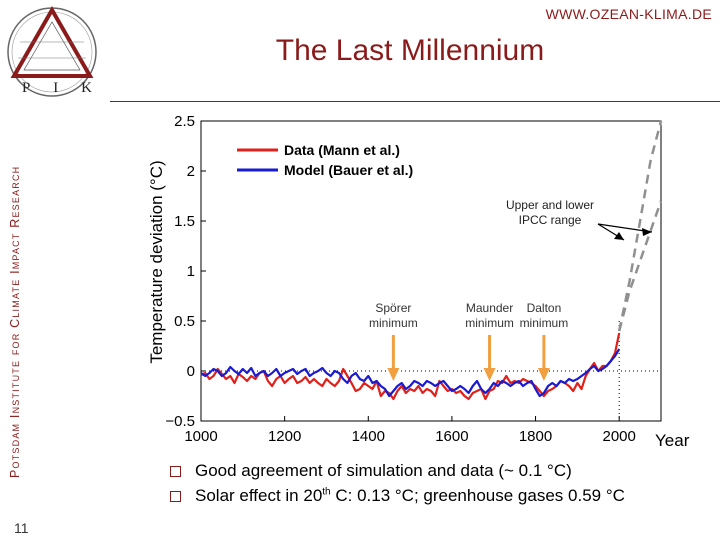 This screenshot has height=540, width=720. What do you see at coordinates (618, 436) in the screenshot?
I see `x-tick-label: 2000` at bounding box center [618, 436].